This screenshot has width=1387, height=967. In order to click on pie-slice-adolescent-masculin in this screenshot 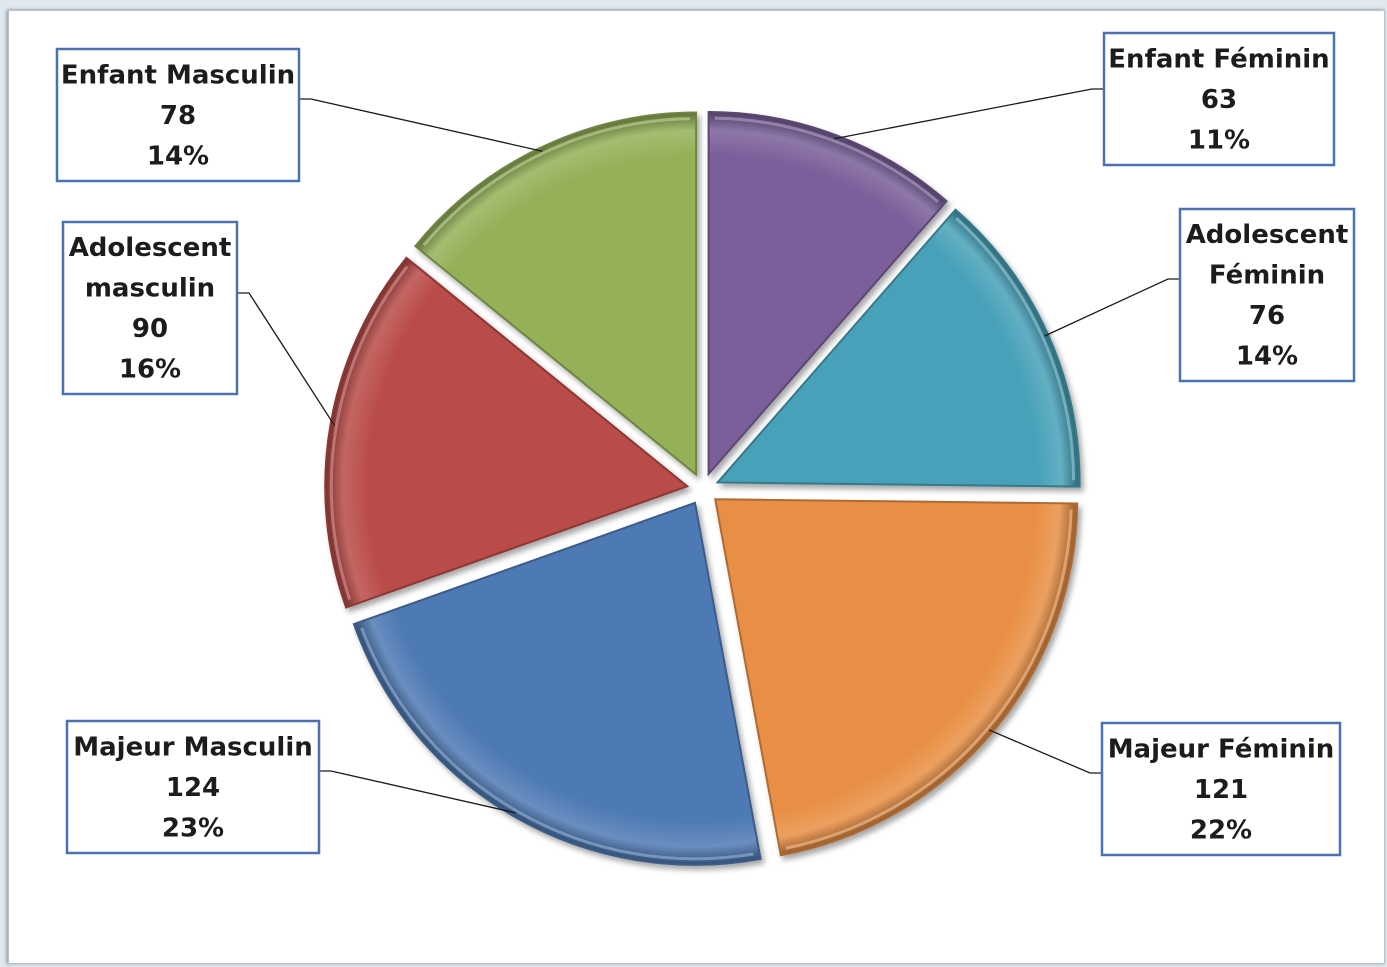, I will do `click(507, 432)`.